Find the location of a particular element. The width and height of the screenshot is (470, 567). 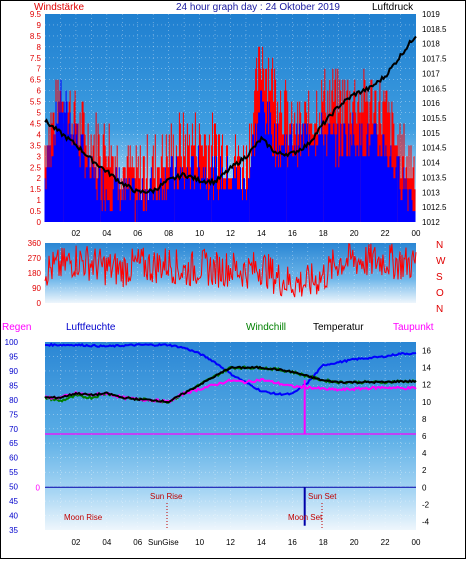

humidity-line is located at coordinates (231, 369).